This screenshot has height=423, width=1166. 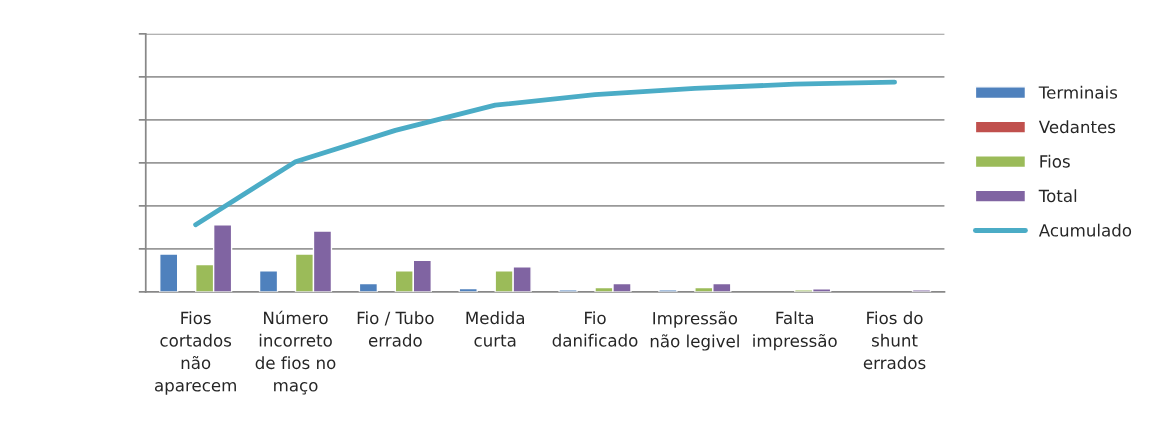 I want to click on legend-label: Fios, so click(x=1055, y=161).